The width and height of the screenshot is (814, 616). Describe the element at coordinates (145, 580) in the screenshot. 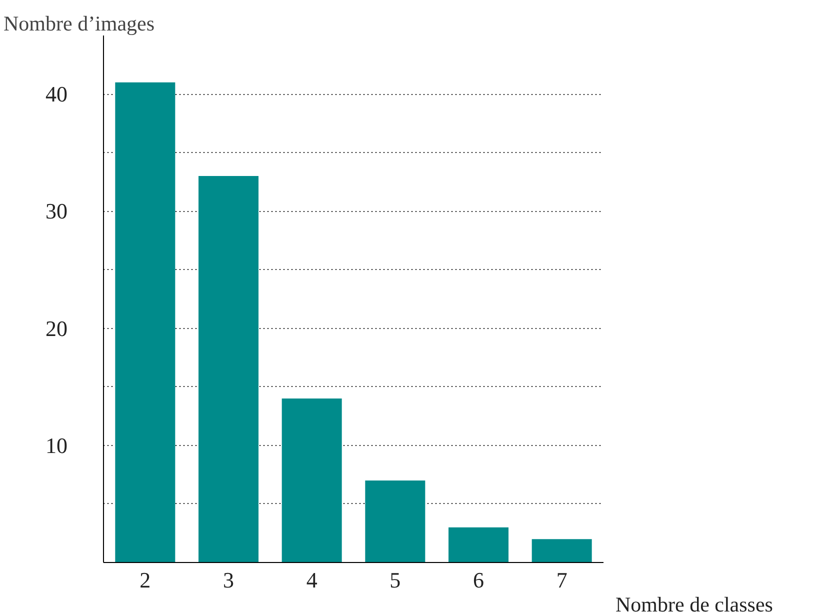

I see `x-tick-label: 2` at that location.